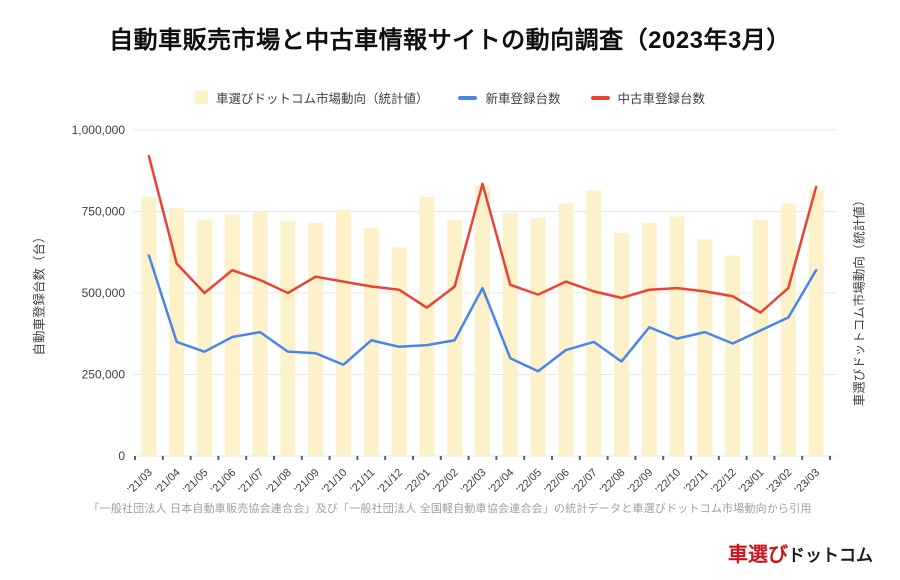 The image size is (900, 580). I want to click on legend-item-used-car: 中古車登録台数, so click(648, 97).